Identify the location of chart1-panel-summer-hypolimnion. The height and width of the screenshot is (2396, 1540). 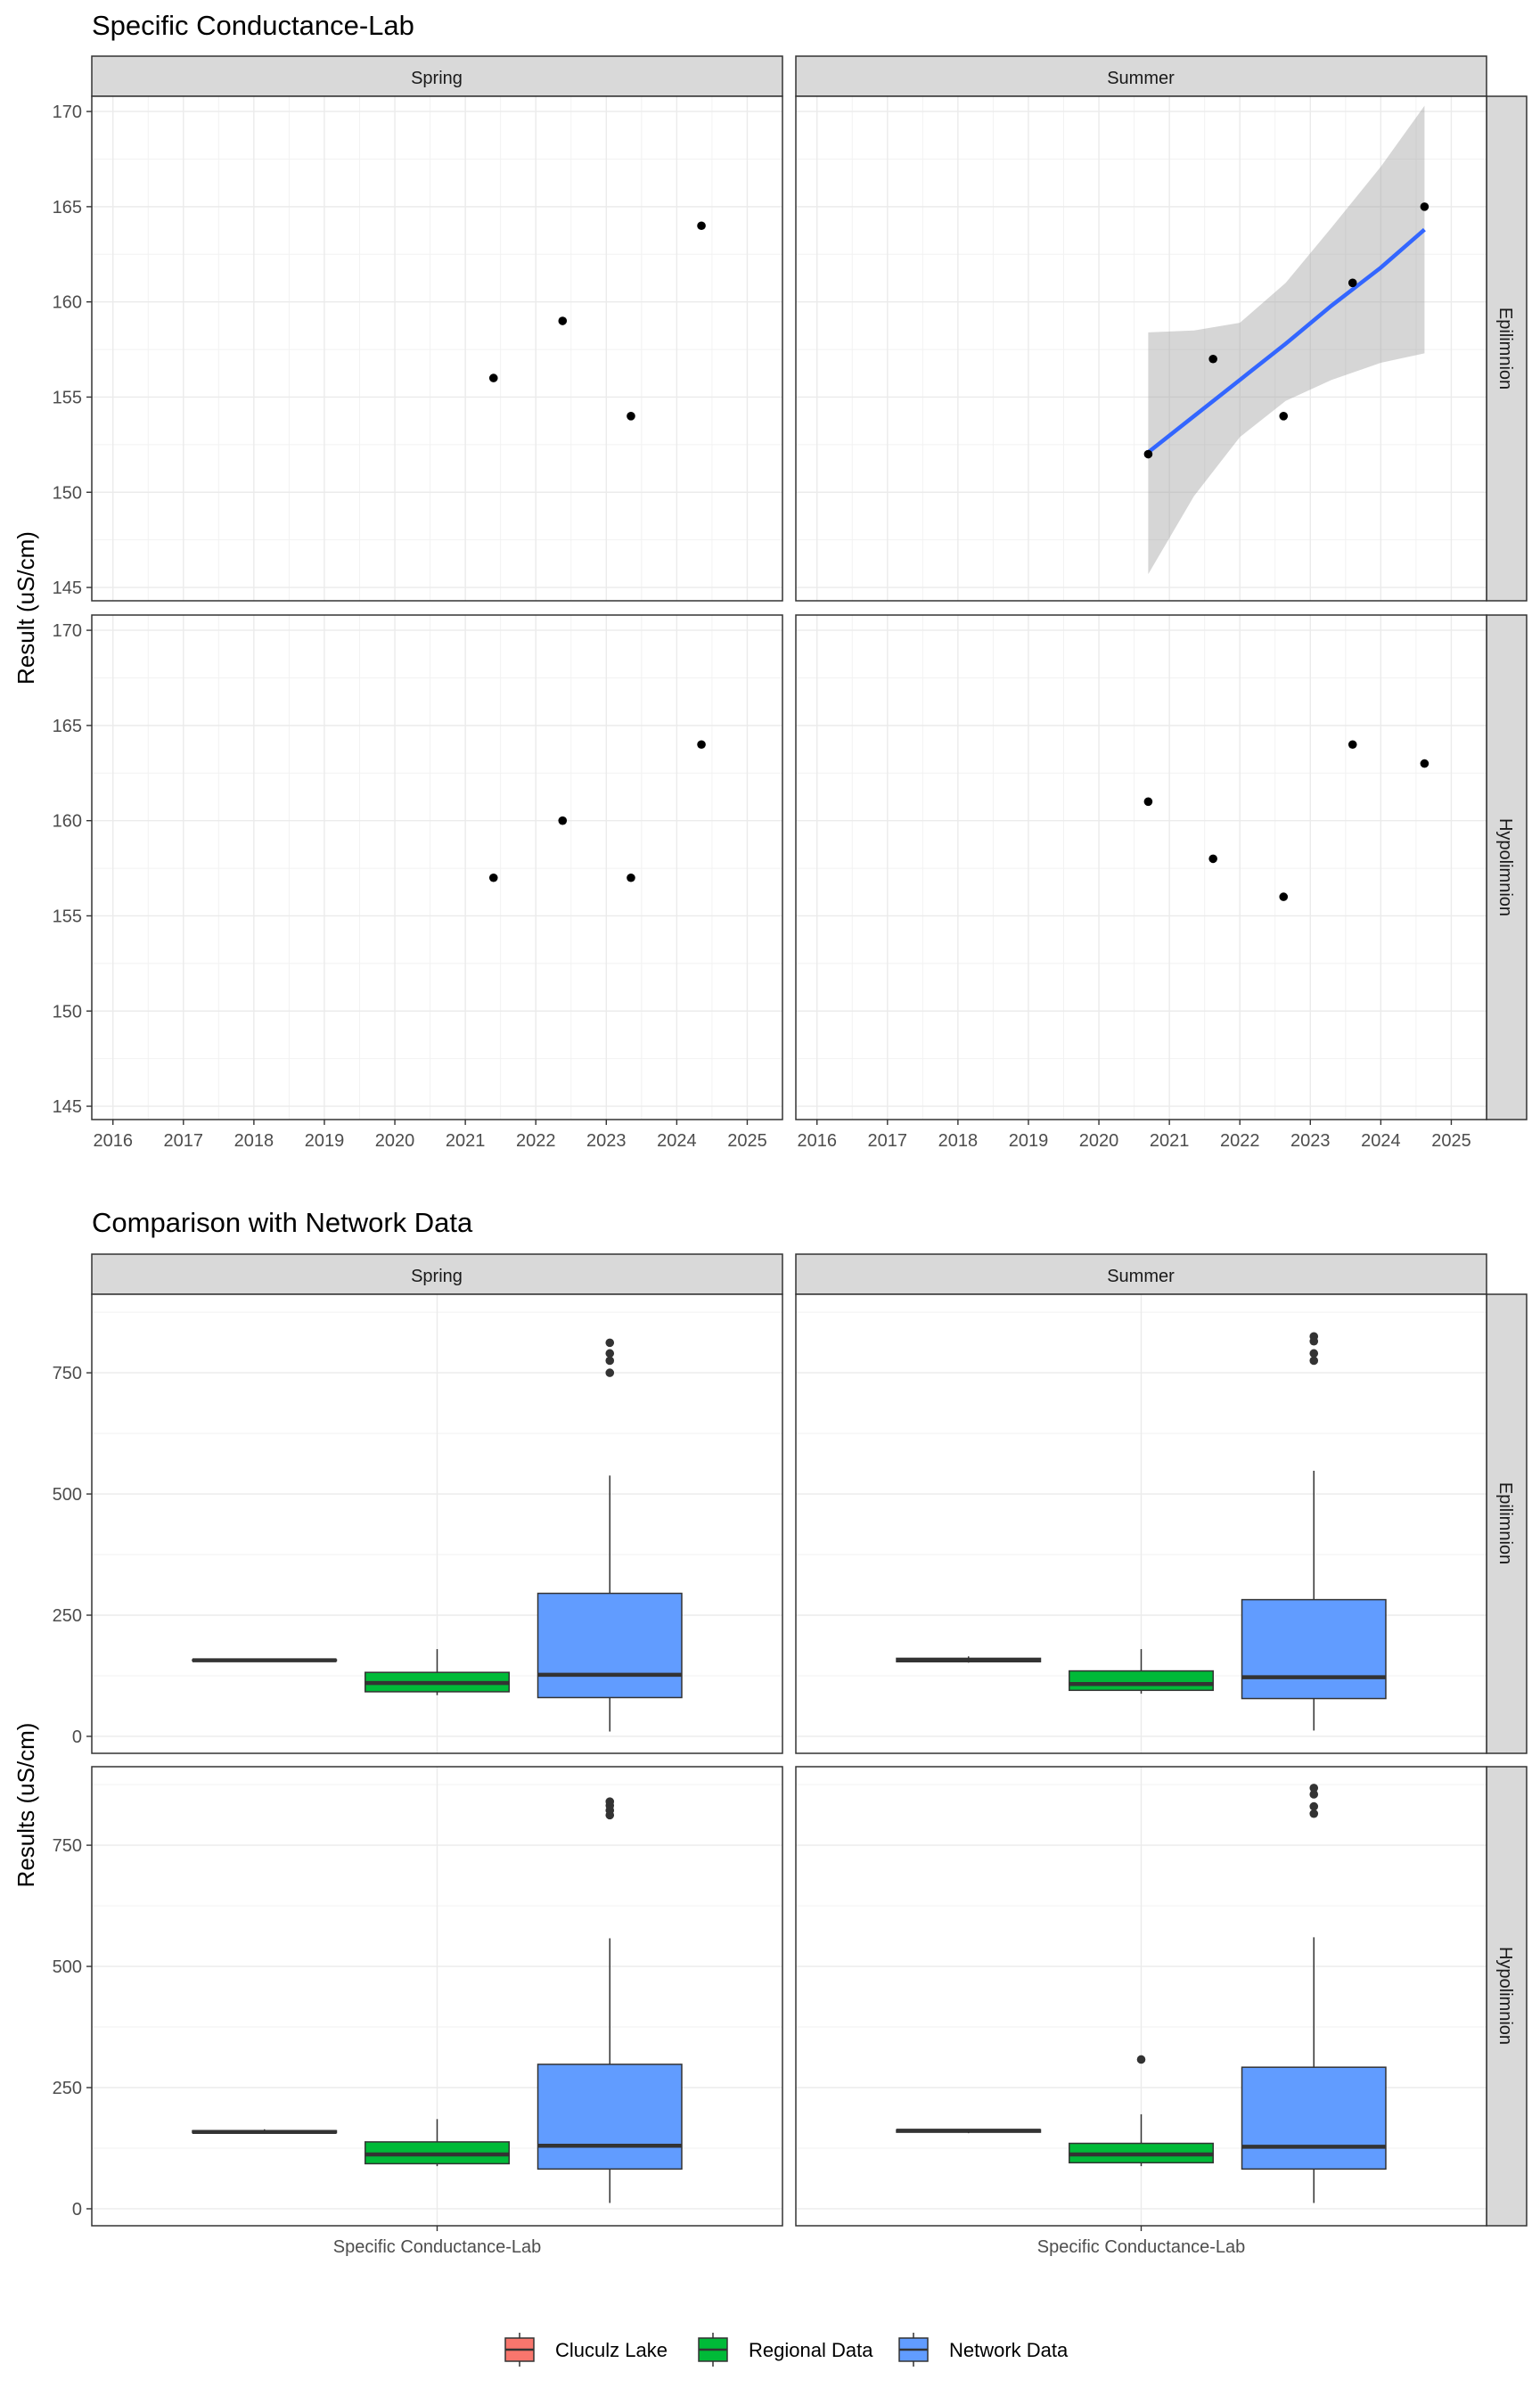
(1141, 867).